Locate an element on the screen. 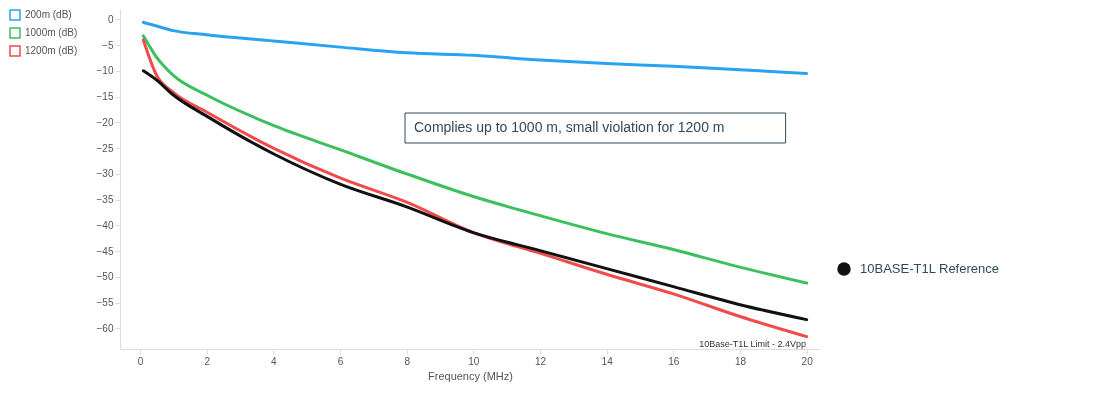 This screenshot has width=1112, height=411. x-tick-label: 12 is located at coordinates (540, 361).